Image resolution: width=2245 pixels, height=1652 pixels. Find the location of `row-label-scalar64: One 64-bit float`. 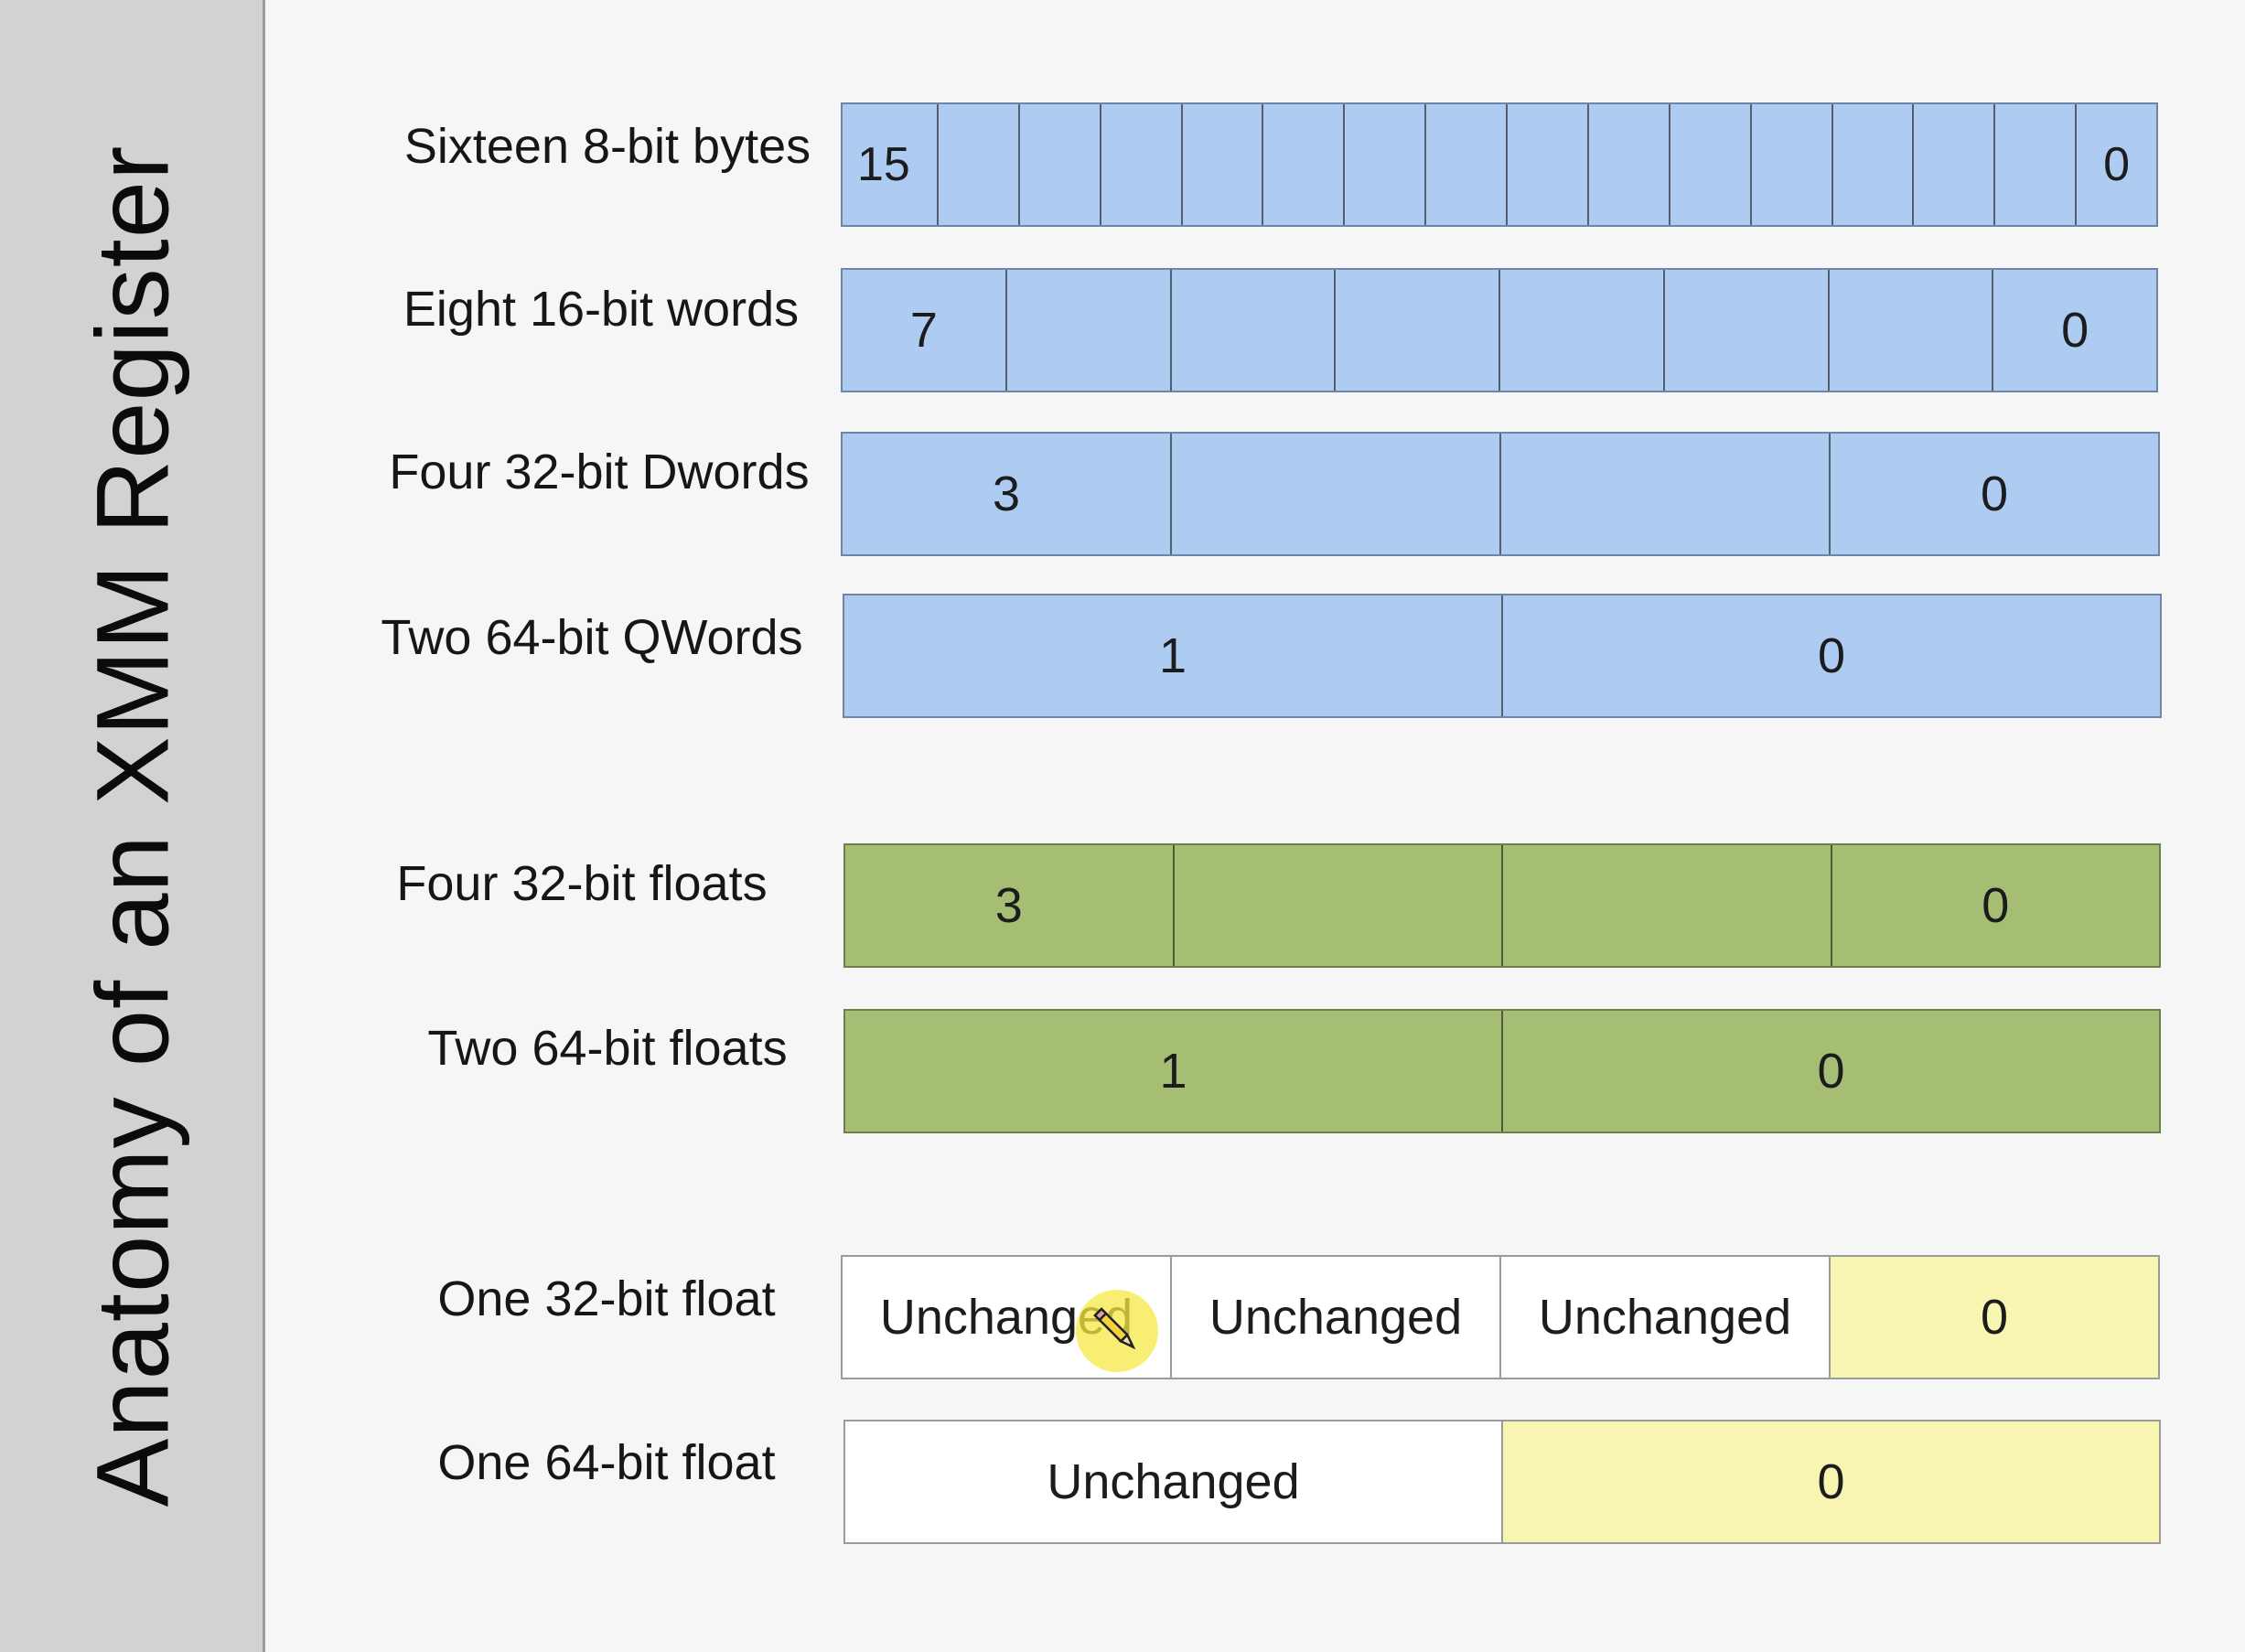

row-label-scalar64: One 64-bit float is located at coordinates (606, 1462).